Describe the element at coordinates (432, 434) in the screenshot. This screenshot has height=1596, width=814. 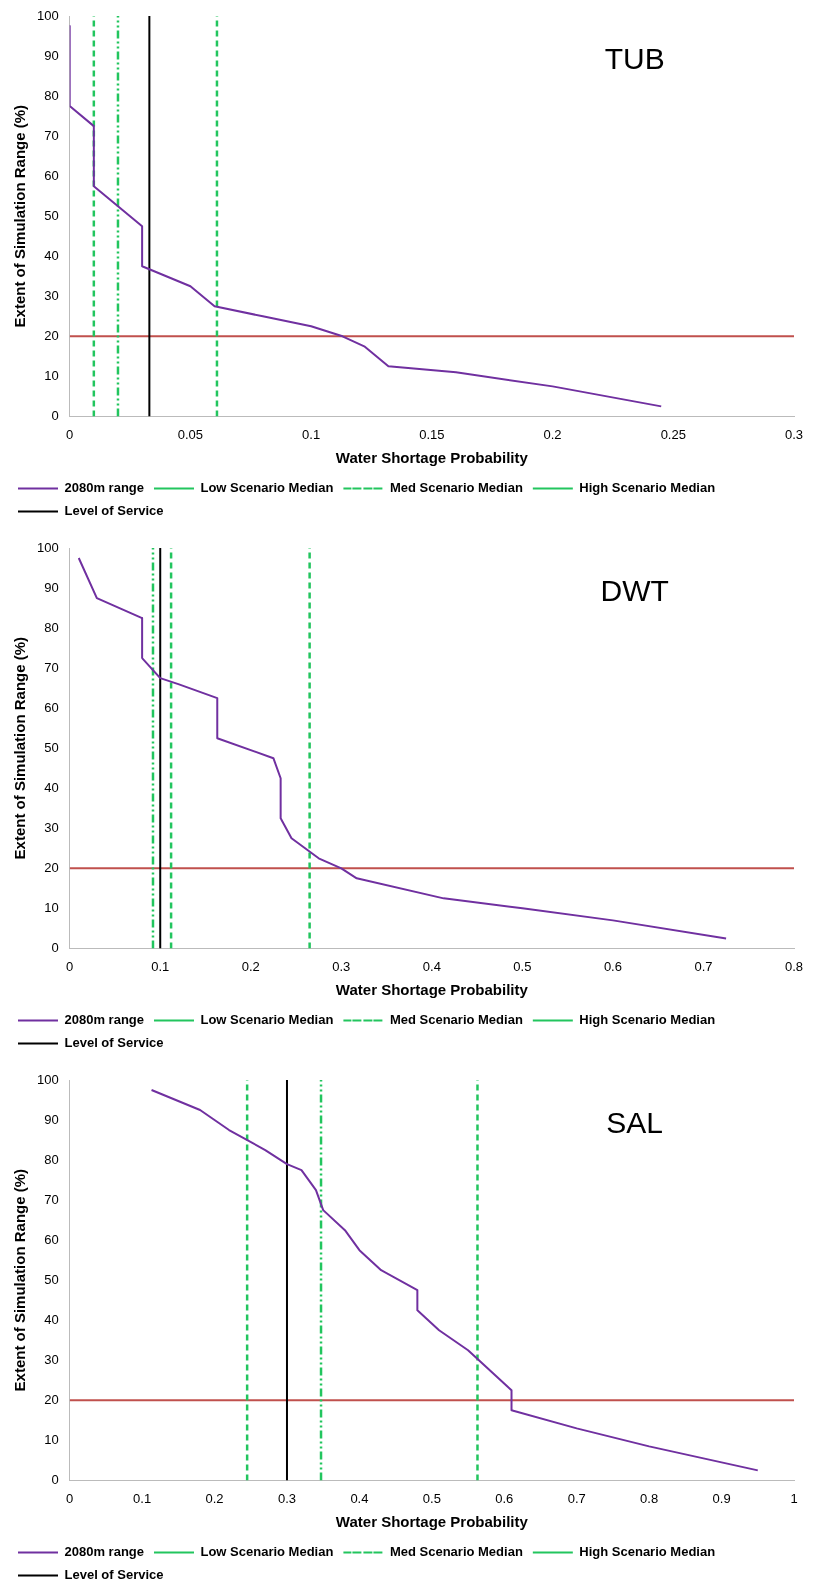
I see `x-tick-label: 0.15` at that location.